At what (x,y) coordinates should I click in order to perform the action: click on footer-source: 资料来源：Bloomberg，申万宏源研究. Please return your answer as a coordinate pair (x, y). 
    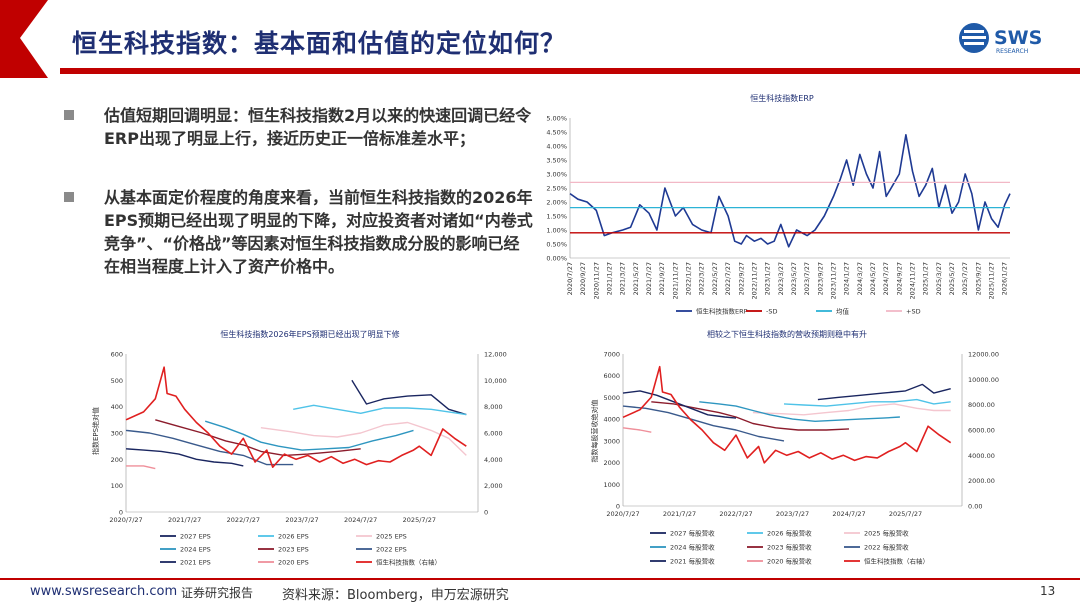
    Looking at the image, I should click on (395, 595).